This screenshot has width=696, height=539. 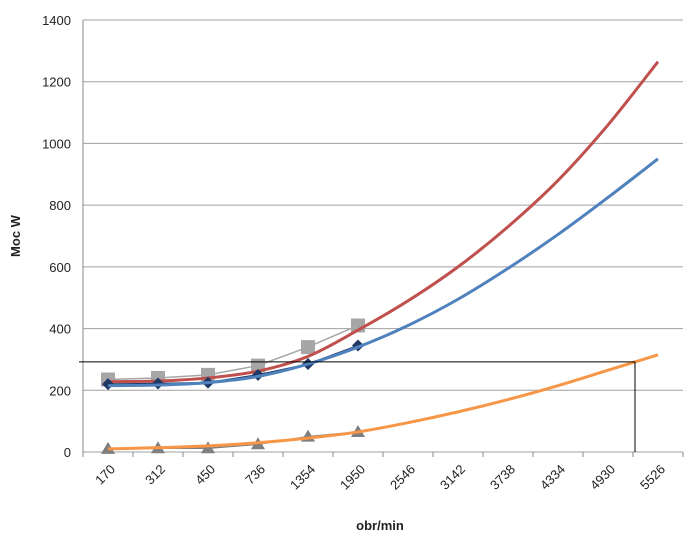 I want to click on marker, so click(x=308, y=347).